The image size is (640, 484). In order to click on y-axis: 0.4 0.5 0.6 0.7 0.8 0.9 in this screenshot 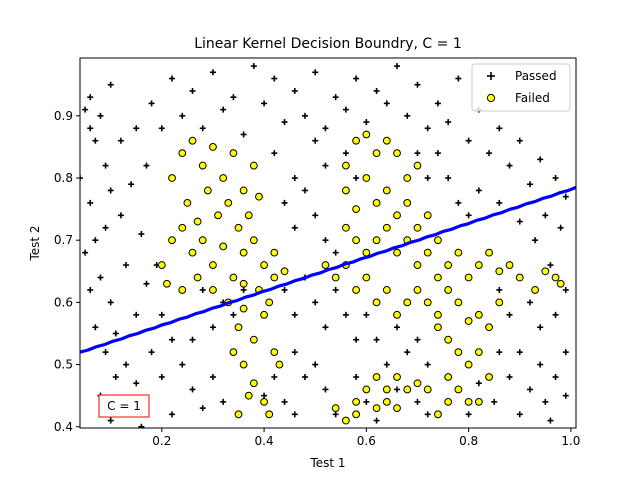, I will do `click(67, 271)`.